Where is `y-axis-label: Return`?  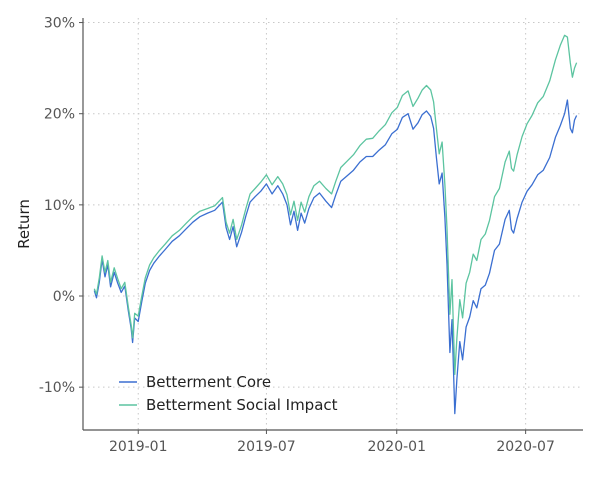
y-axis-label: Return is located at coordinates (24, 224).